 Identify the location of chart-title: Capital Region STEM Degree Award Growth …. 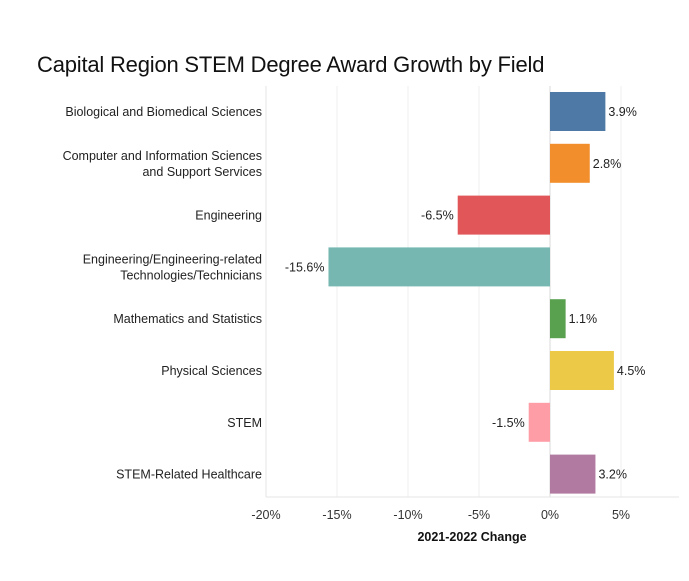
(291, 64).